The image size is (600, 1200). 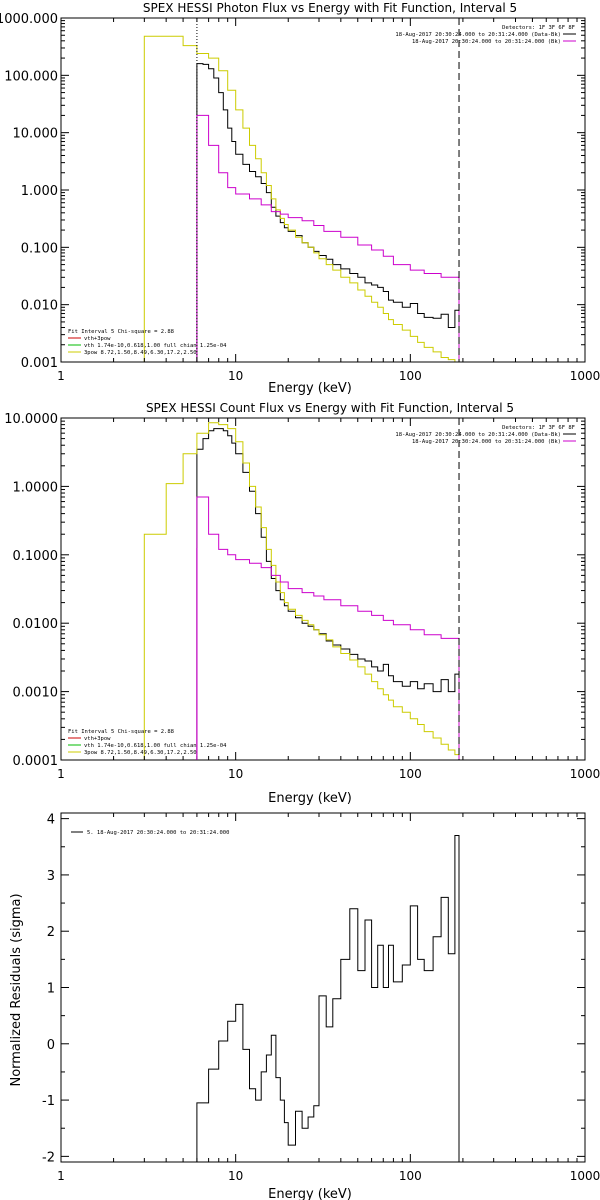 I want to click on residuals-xtick-label: 1000, so click(x=585, y=1176).